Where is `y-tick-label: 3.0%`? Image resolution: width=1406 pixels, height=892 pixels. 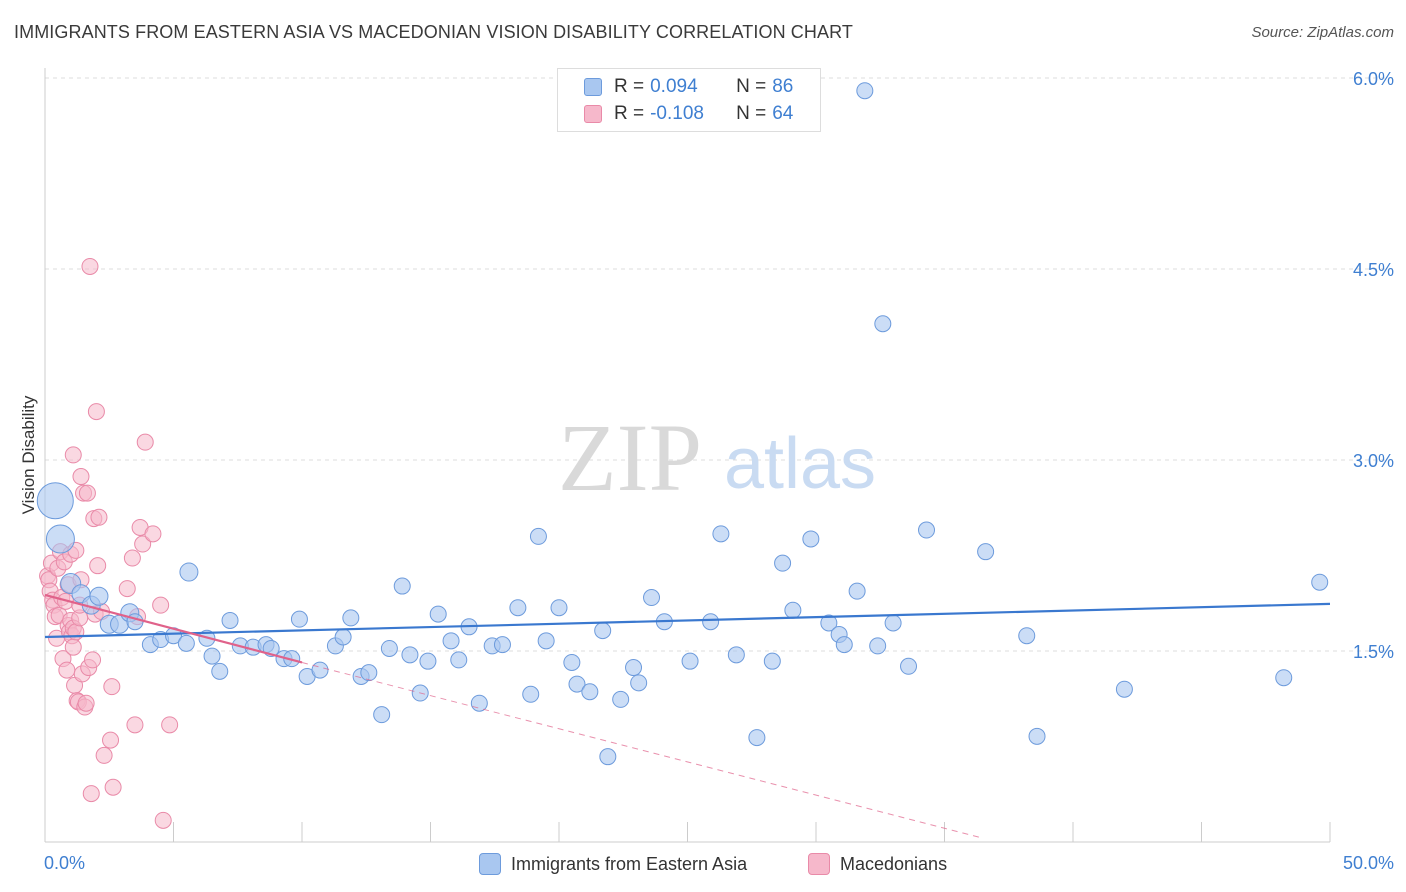 y-tick-label: 3.0% is located at coordinates (1373, 461).